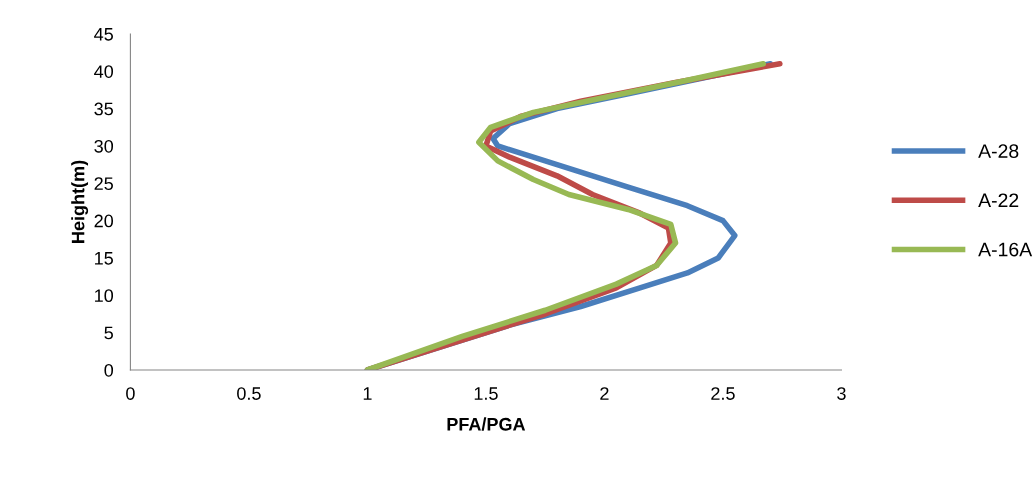 This screenshot has height=492, width=1035. What do you see at coordinates (109, 370) in the screenshot?
I see `y-tick-label: 0` at bounding box center [109, 370].